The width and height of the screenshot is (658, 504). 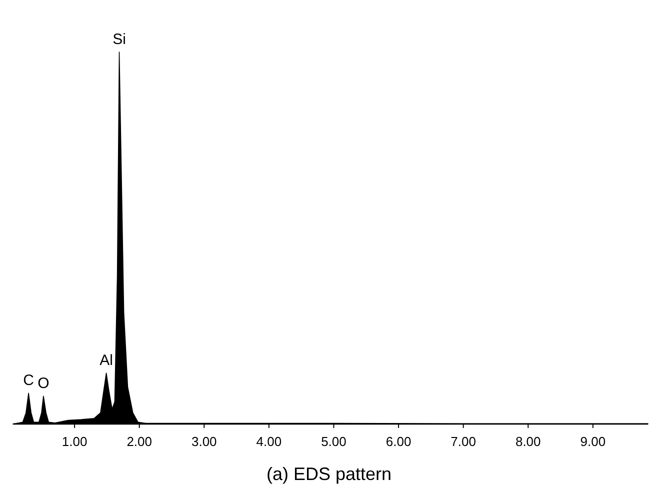 I want to click on x-tick-label: 5.00, so click(x=333, y=441).